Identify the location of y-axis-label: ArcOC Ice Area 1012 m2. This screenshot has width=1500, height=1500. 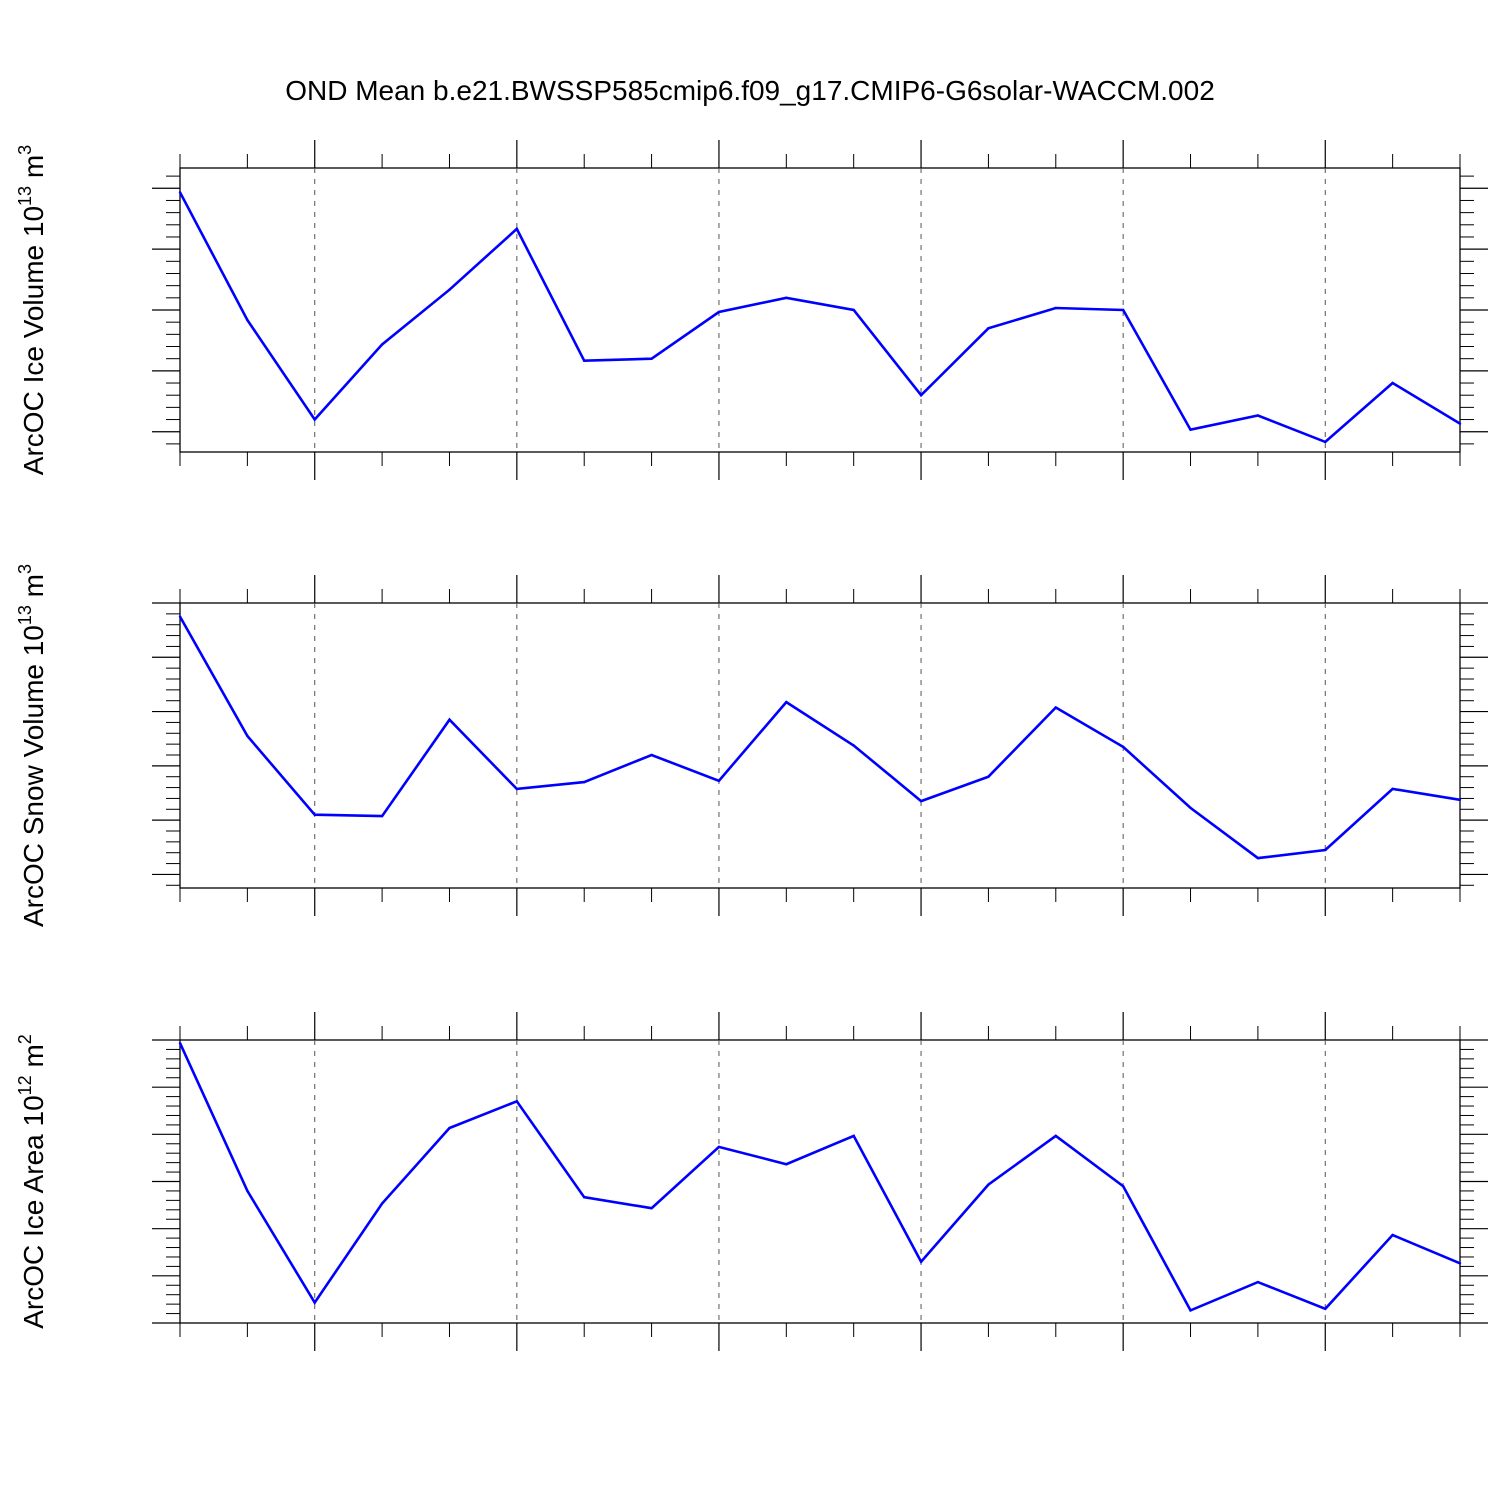
(32, 1181).